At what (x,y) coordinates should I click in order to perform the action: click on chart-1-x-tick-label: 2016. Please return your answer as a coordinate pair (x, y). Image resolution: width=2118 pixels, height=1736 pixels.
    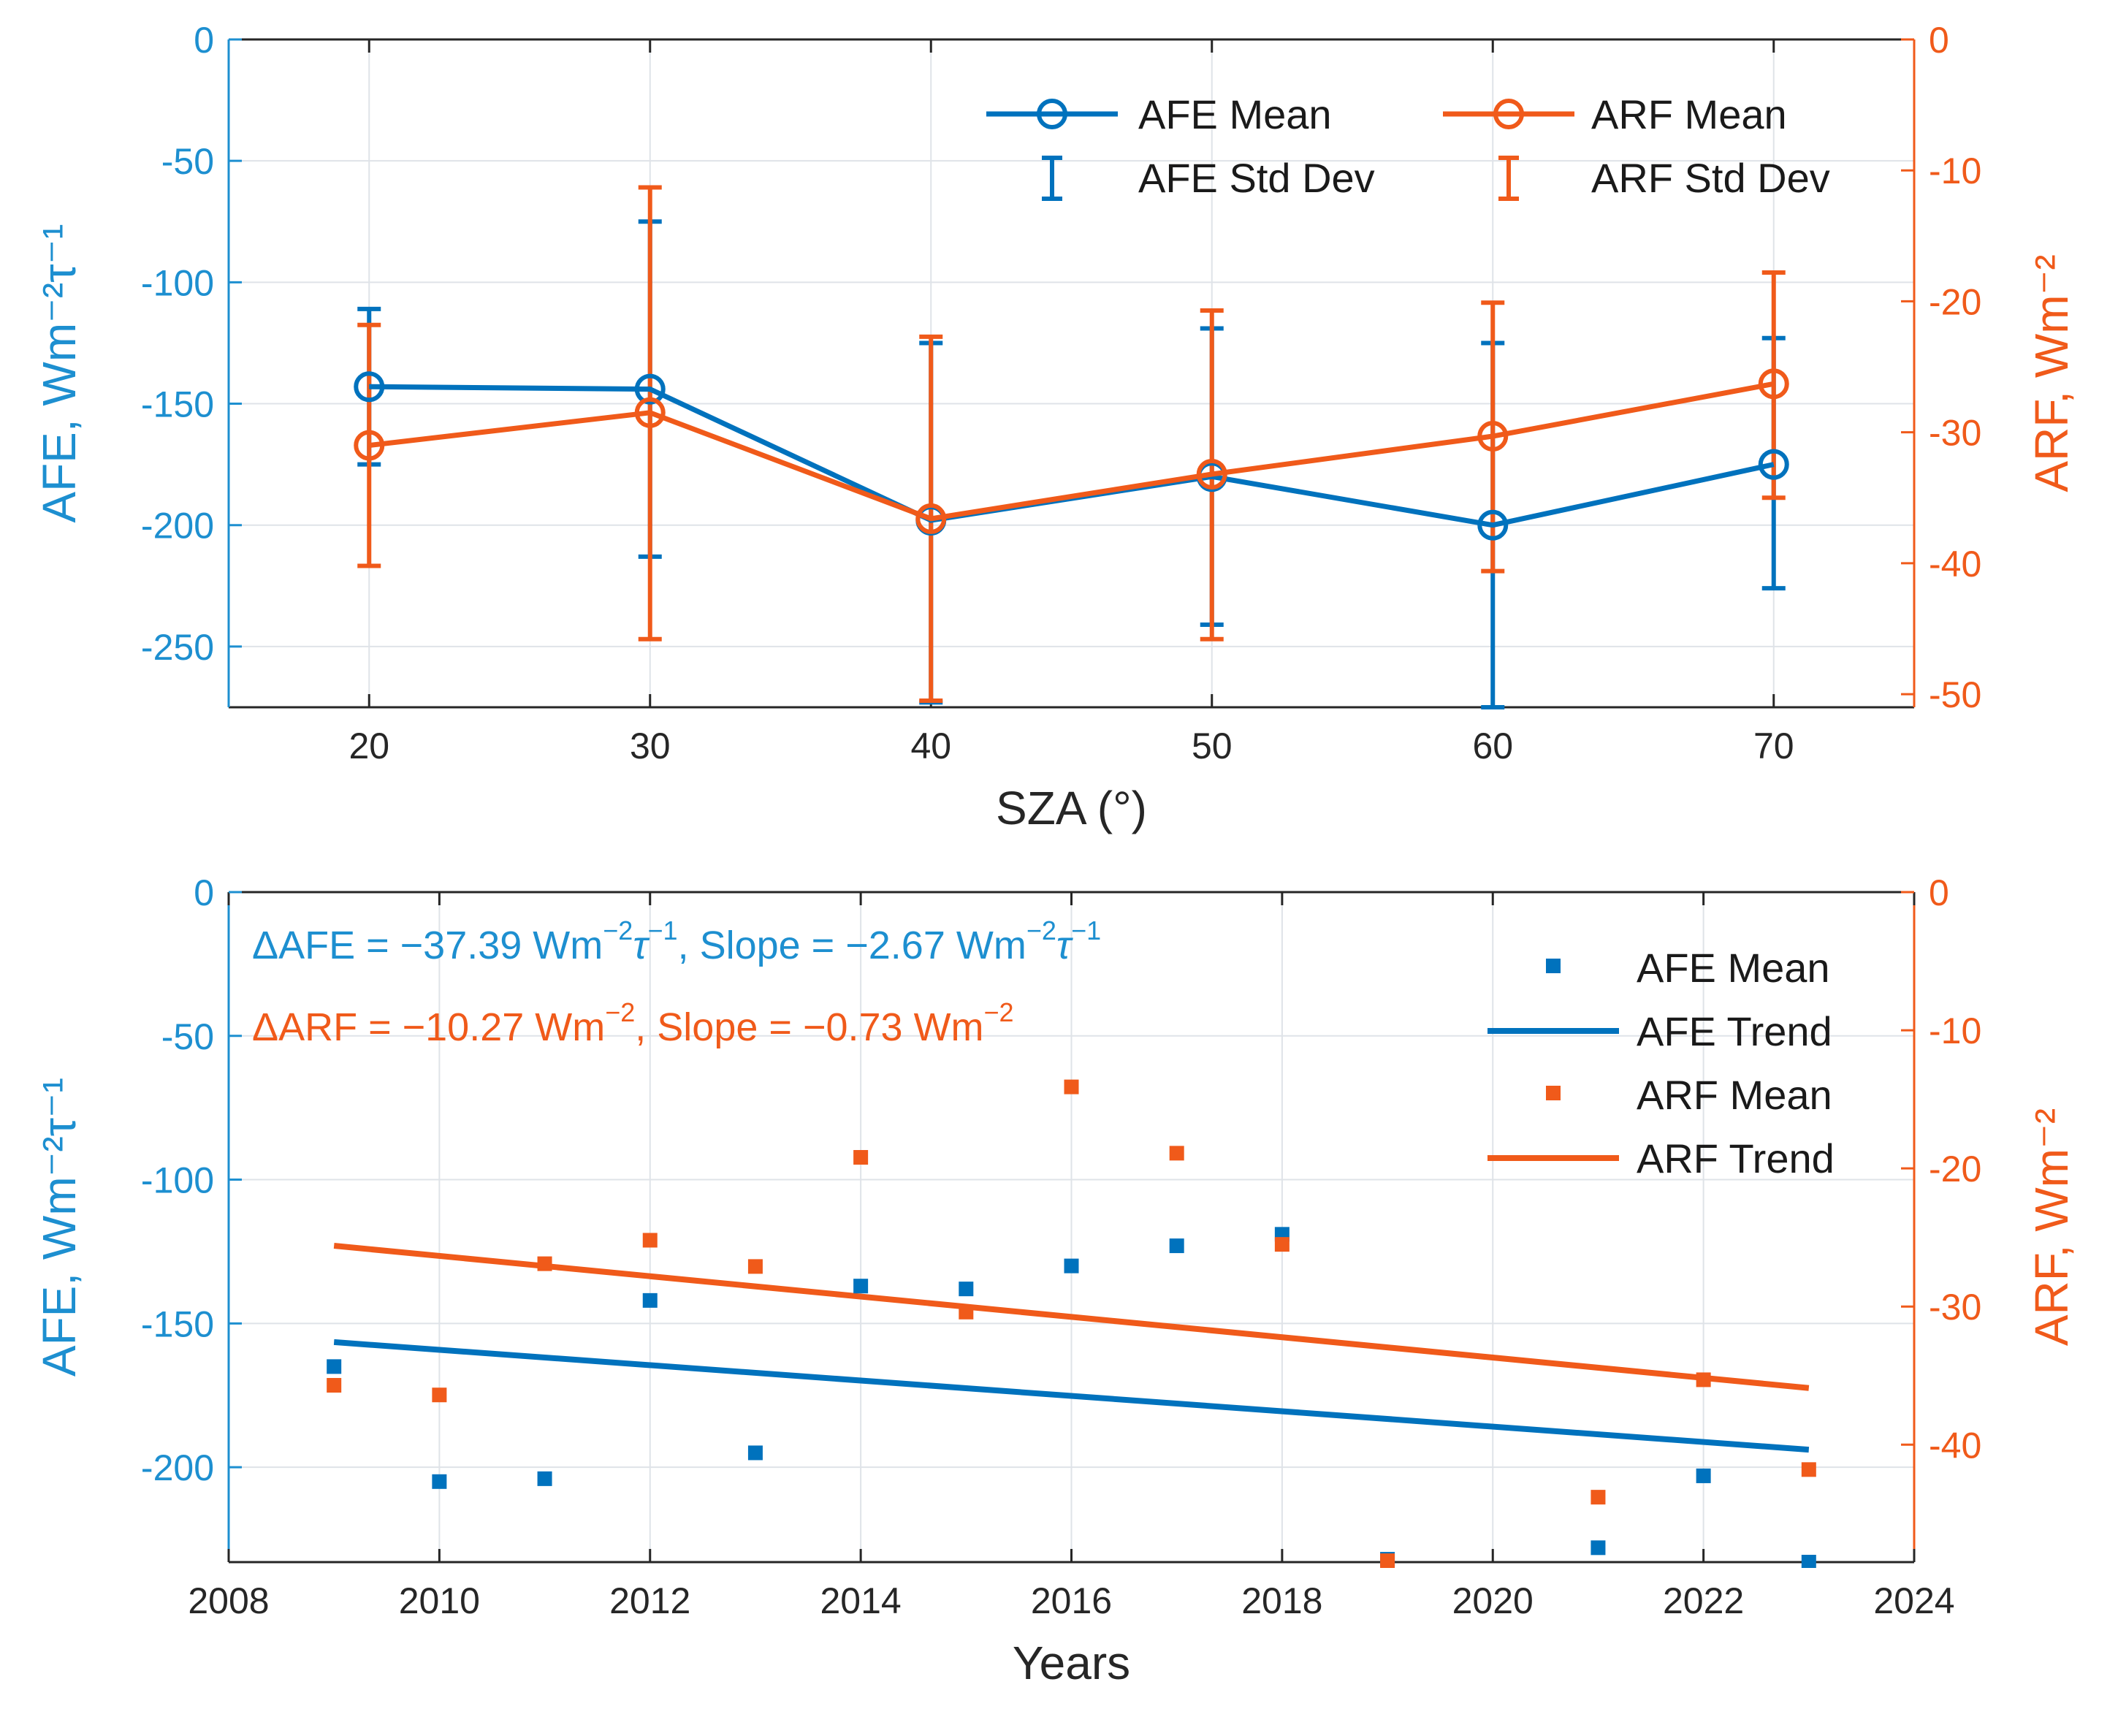
    Looking at the image, I should click on (1071, 1600).